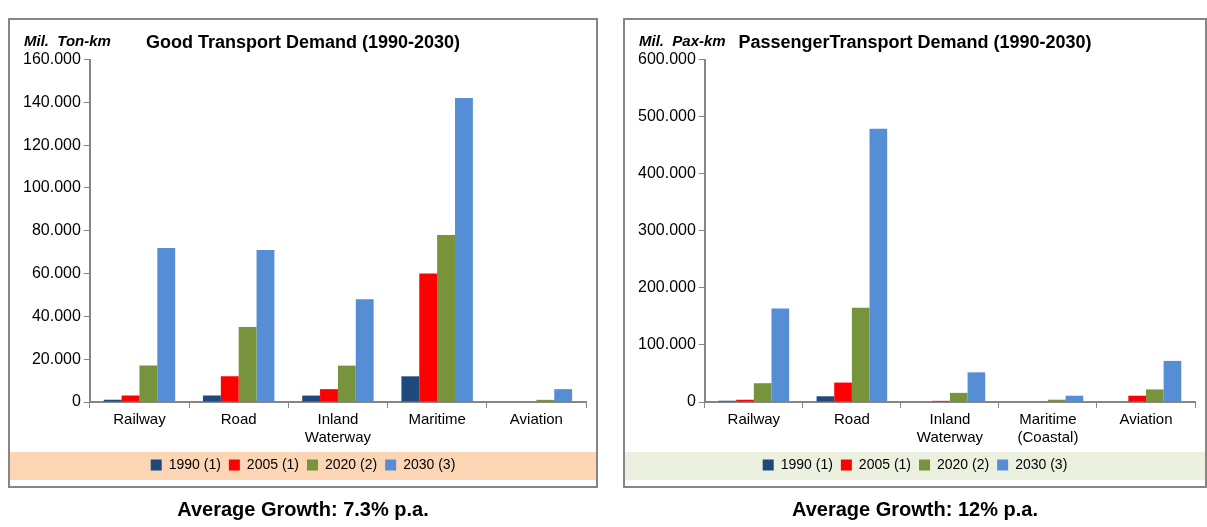 The height and width of the screenshot is (527, 1207). What do you see at coordinates (1048, 428) in the screenshot?
I see `x-tick-label: Maritime (Coastal)` at bounding box center [1048, 428].